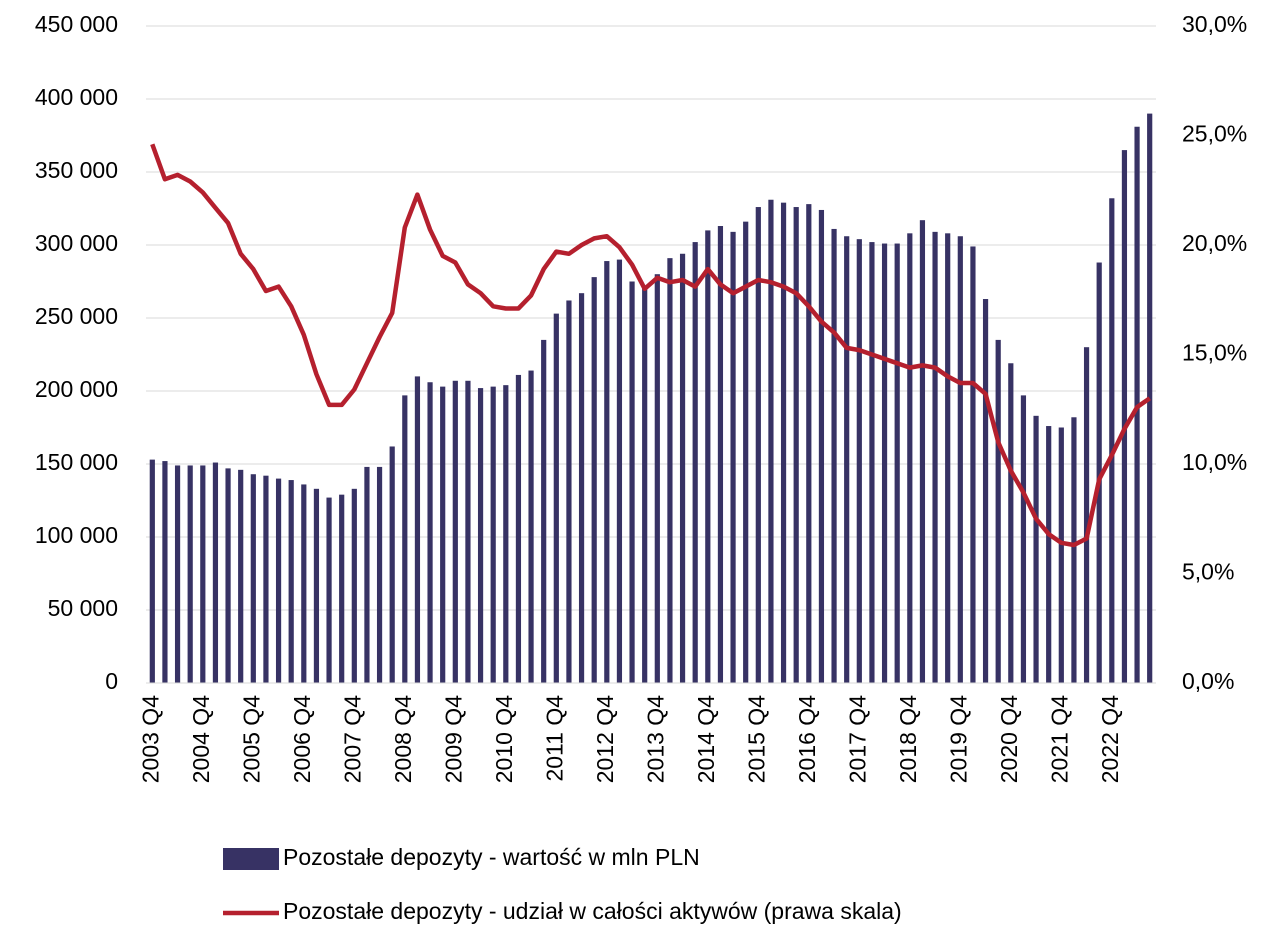  I want to click on x-tick-label: 2018 Q4, so click(908, 739).